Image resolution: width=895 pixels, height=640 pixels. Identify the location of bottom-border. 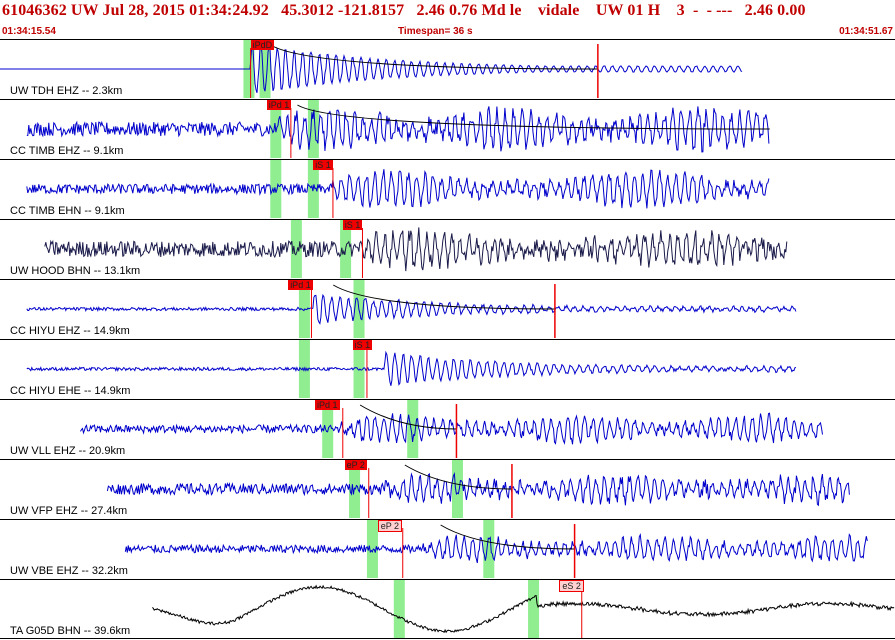
(447, 638).